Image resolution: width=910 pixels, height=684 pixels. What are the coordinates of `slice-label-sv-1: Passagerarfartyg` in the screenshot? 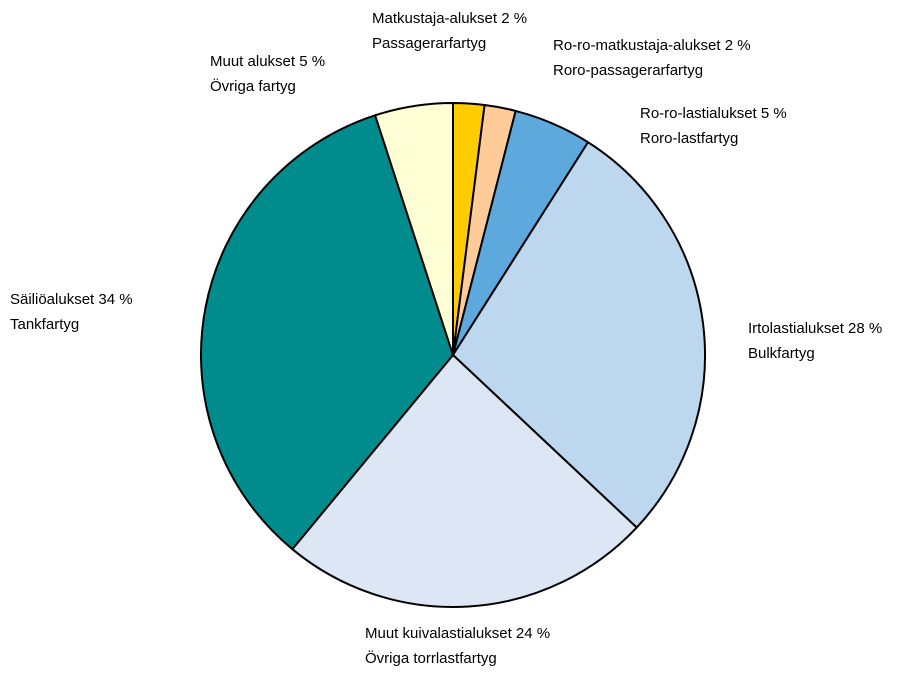 It's located at (429, 43).